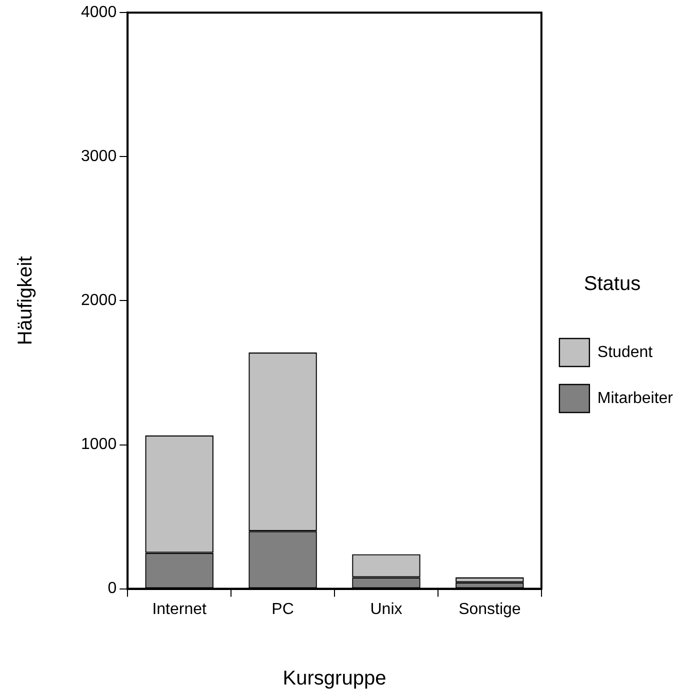  Describe the element at coordinates (635, 398) in the screenshot. I see `legend-label: Mitarbeiter` at that location.